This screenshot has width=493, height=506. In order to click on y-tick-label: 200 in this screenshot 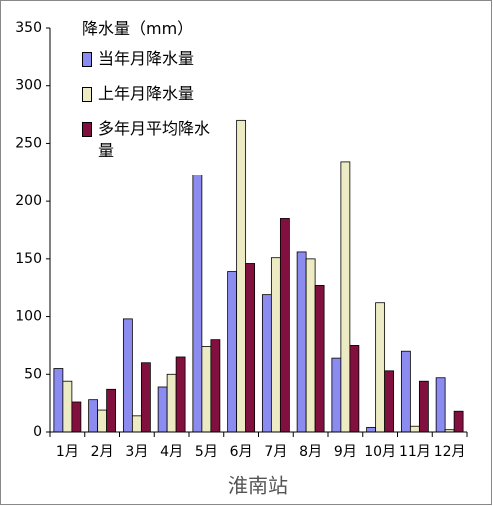, I will do `click(28, 201)`.